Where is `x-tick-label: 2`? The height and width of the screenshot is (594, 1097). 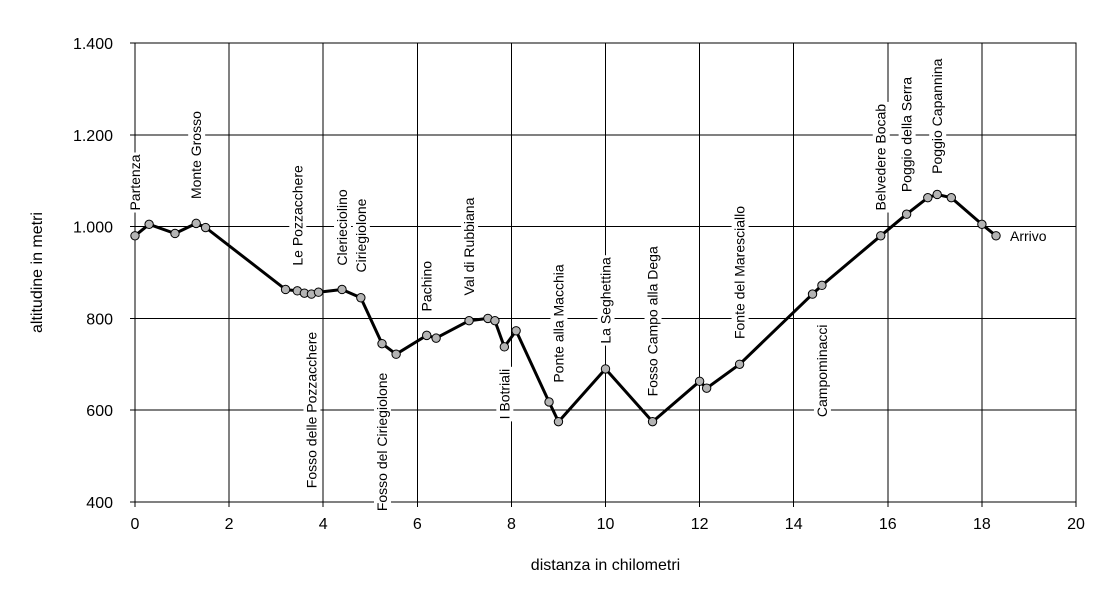
x-tick-label: 2 is located at coordinates (229, 524).